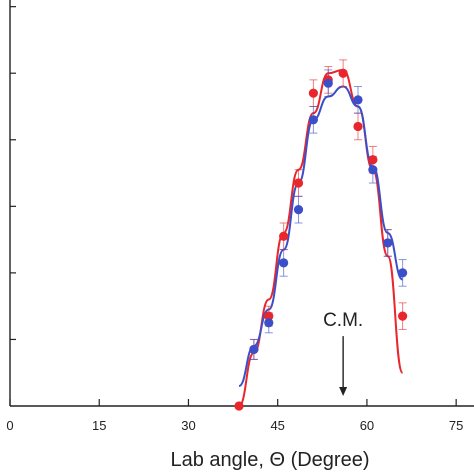 Image resolution: width=474 pixels, height=474 pixels. I want to click on x-axis-label: Lab angle, Θ (Degree), so click(269, 460).